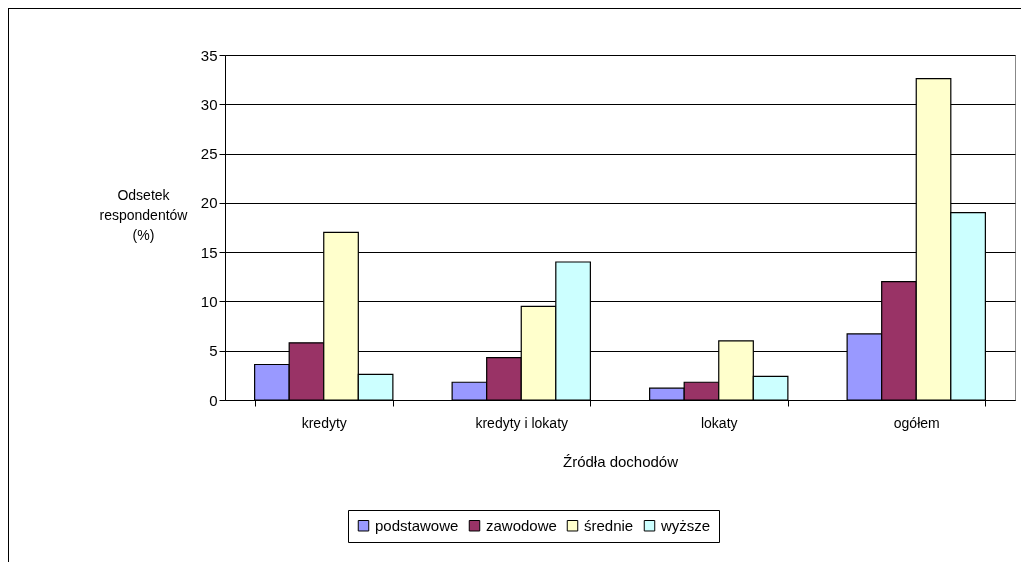 The image size is (1021, 562). I want to click on legend-label: średnie, so click(609, 525).